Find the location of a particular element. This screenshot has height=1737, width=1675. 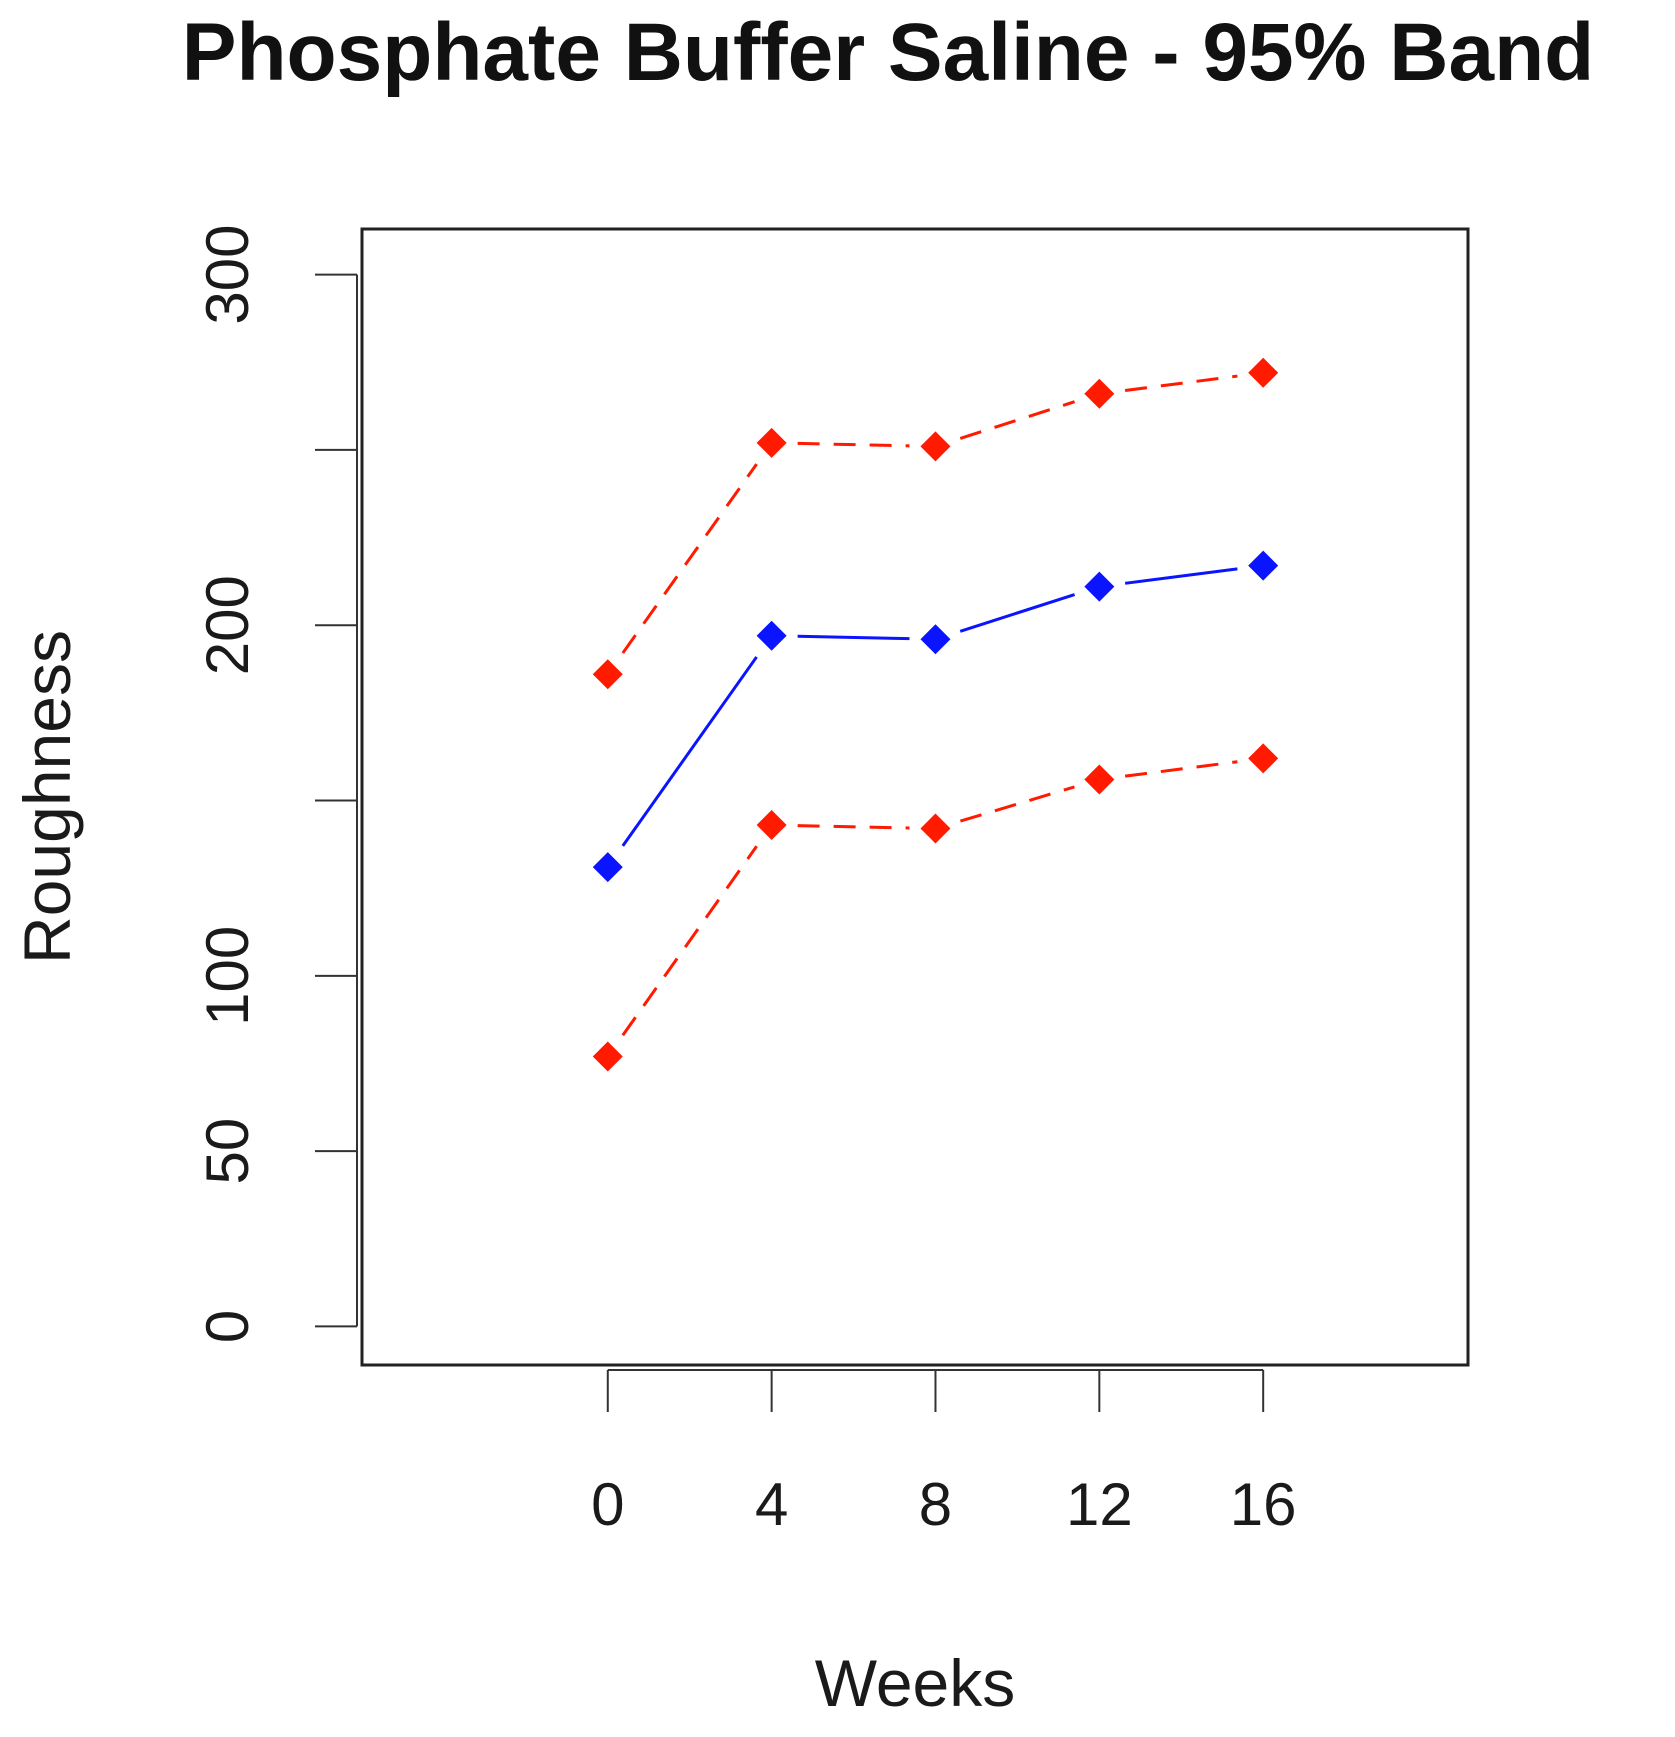

x-axis-label: Weeks is located at coordinates (915, 1683).